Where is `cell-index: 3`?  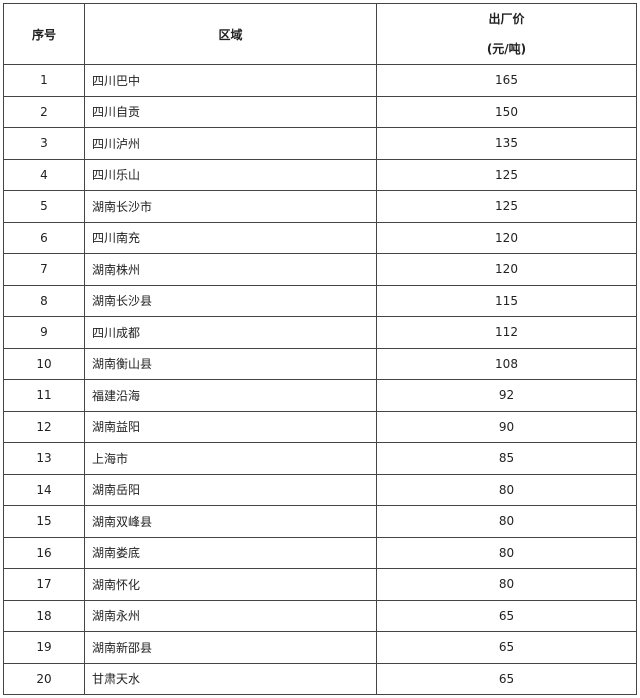
cell-index: 3 is located at coordinates (44, 143).